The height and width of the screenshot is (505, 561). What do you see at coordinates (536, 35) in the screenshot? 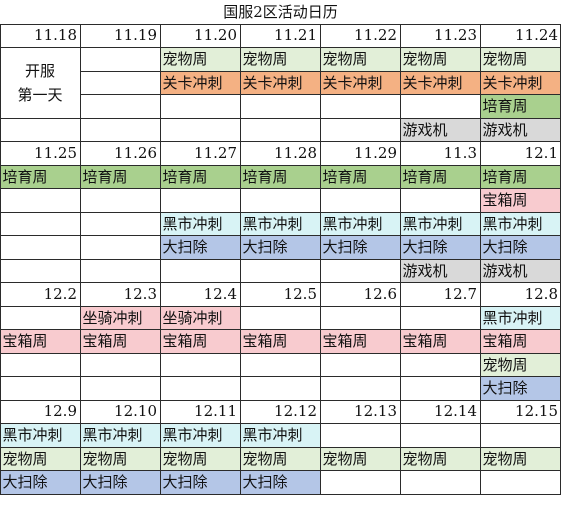
I see `date-cell: 11.24` at bounding box center [536, 35].